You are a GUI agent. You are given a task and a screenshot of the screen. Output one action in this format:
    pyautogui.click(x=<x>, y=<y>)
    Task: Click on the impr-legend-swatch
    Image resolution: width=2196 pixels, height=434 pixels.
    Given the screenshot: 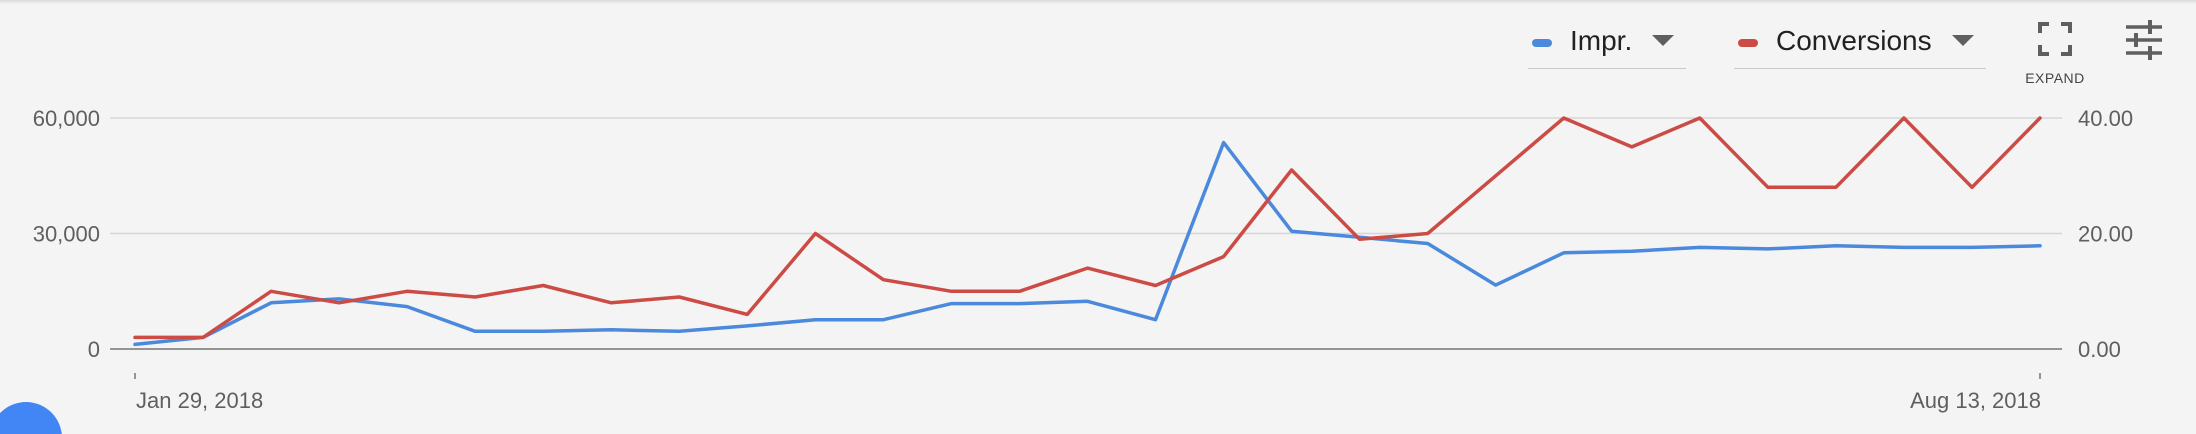 What is the action you would take?
    pyautogui.click(x=1542, y=43)
    